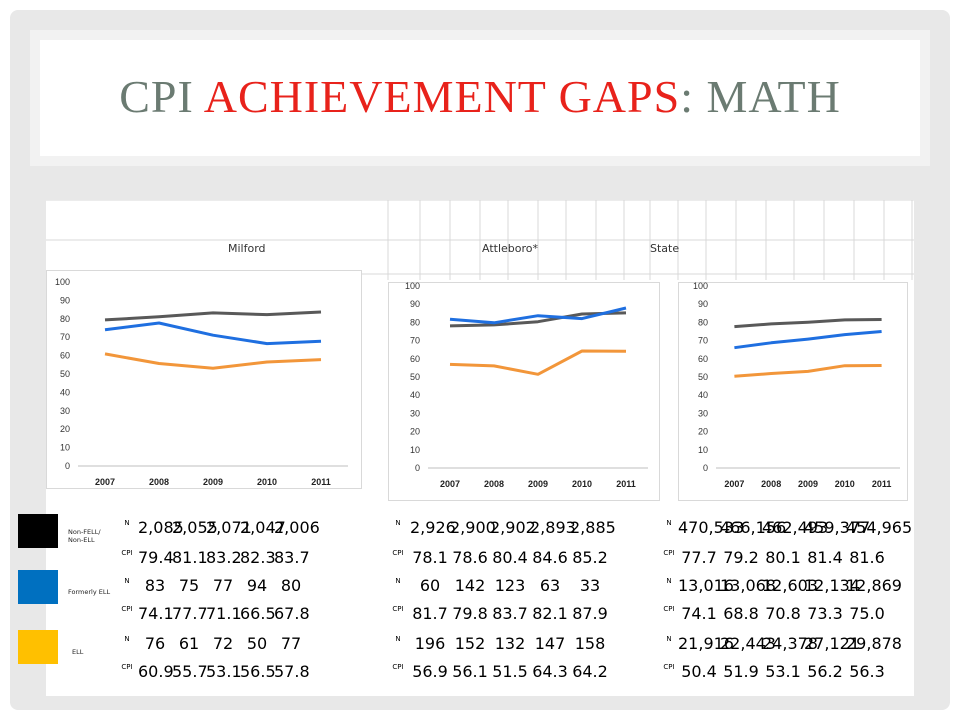 This screenshot has width=960, height=720. I want to click on table-cell: 51.9, so click(741, 671).